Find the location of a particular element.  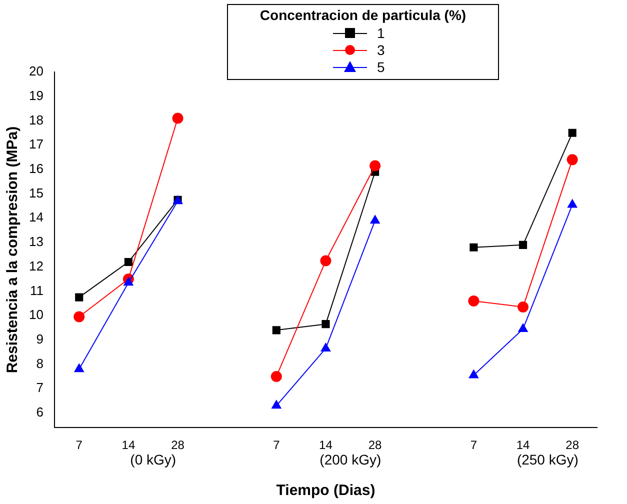

y-tick-label: 9 is located at coordinates (40, 338).